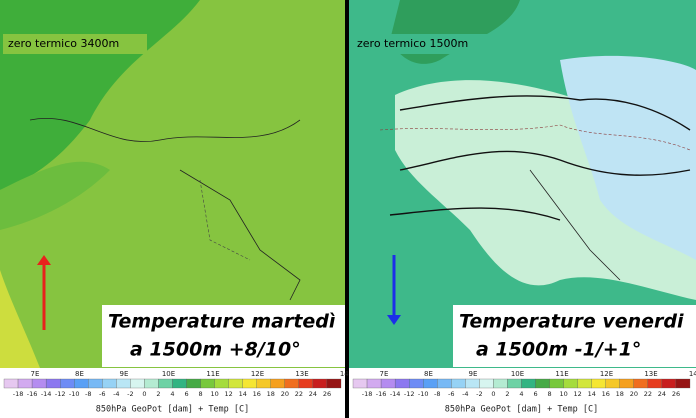  I want to click on caption: Temperature venerdi, so click(571, 322).